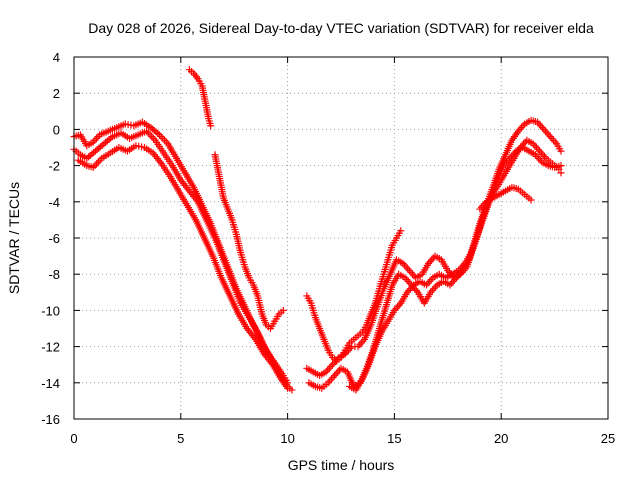 The width and height of the screenshot is (640, 480). What do you see at coordinates (50, 310) in the screenshot?
I see `y-tick-label: -10` at bounding box center [50, 310].